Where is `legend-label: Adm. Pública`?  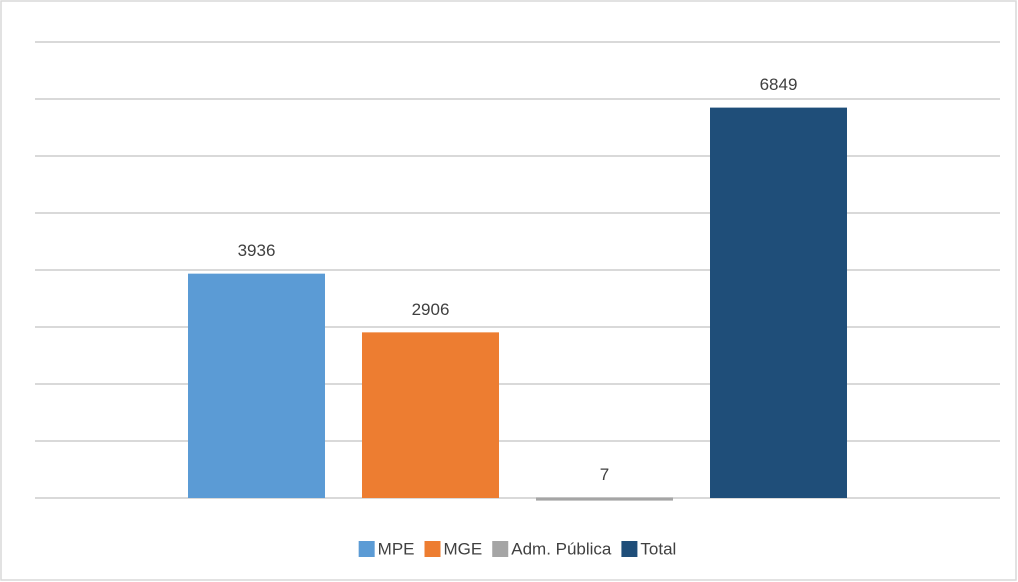 legend-label: Adm. Pública is located at coordinates (561, 548).